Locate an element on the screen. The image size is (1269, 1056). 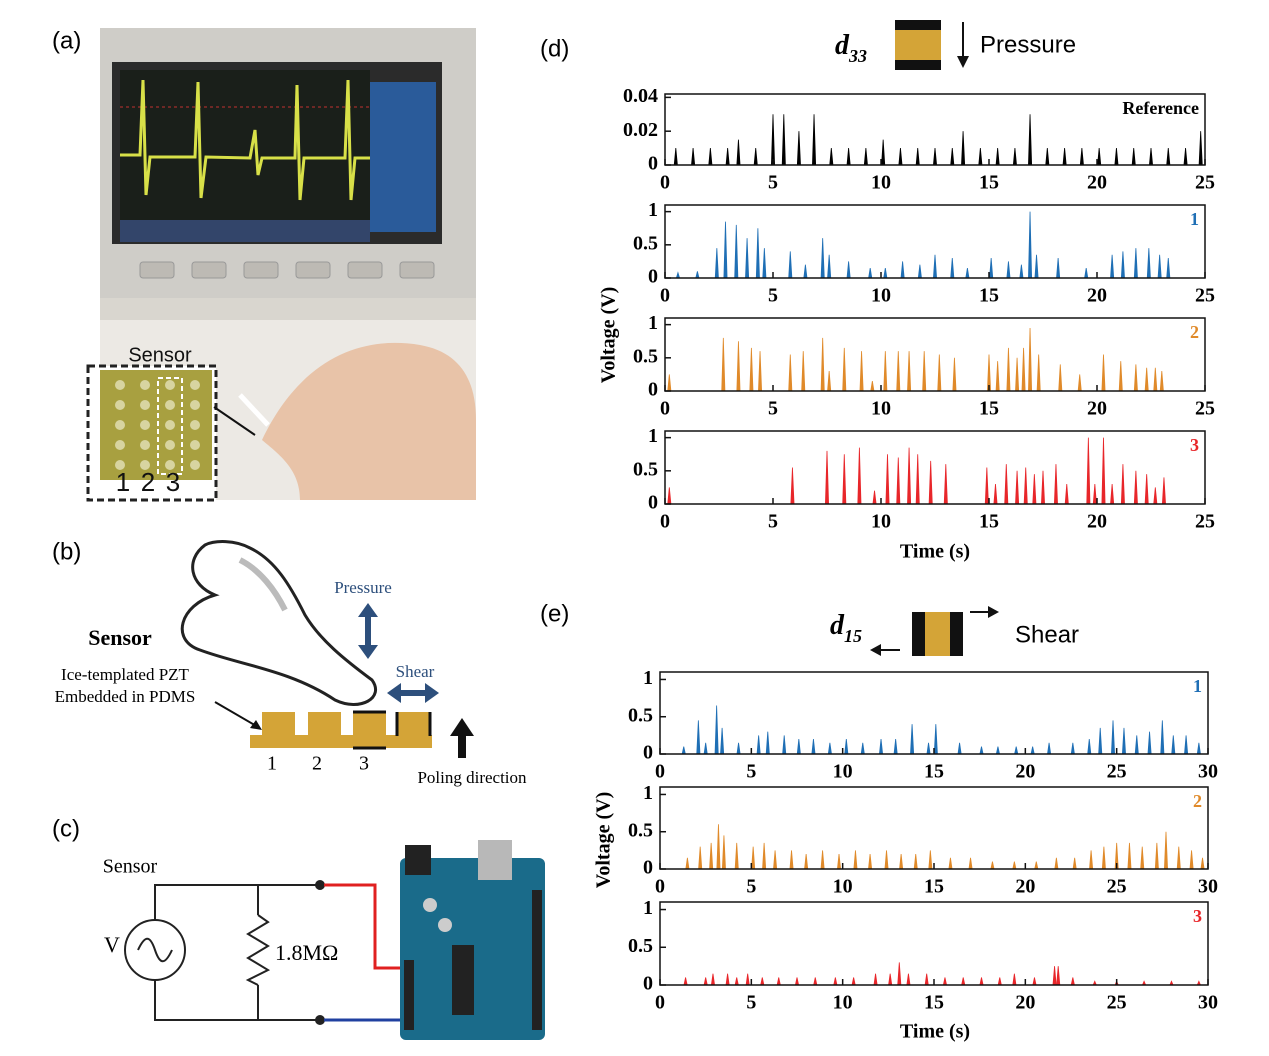
y-tick-label: 0 is located at coordinates (653, 503).